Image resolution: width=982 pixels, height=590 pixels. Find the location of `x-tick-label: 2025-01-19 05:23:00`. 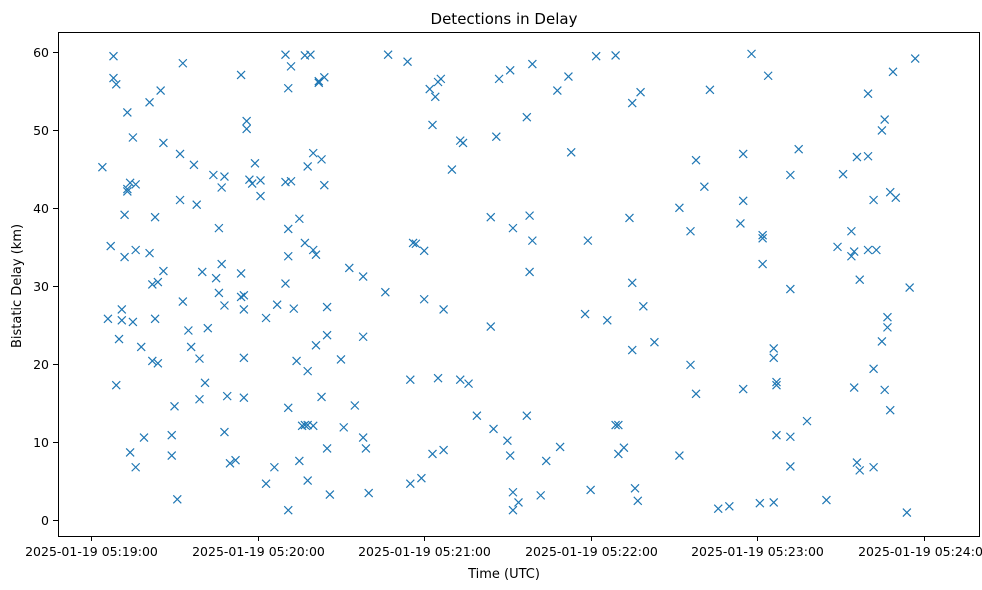

x-tick-label: 2025-01-19 05:23:00 is located at coordinates (757, 551).